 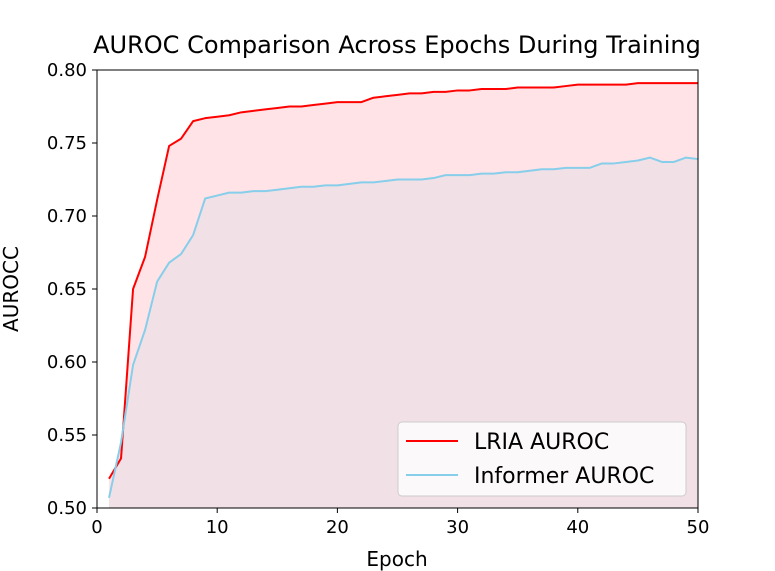 I want to click on y-tick-label: 0.70, so click(x=67, y=216).